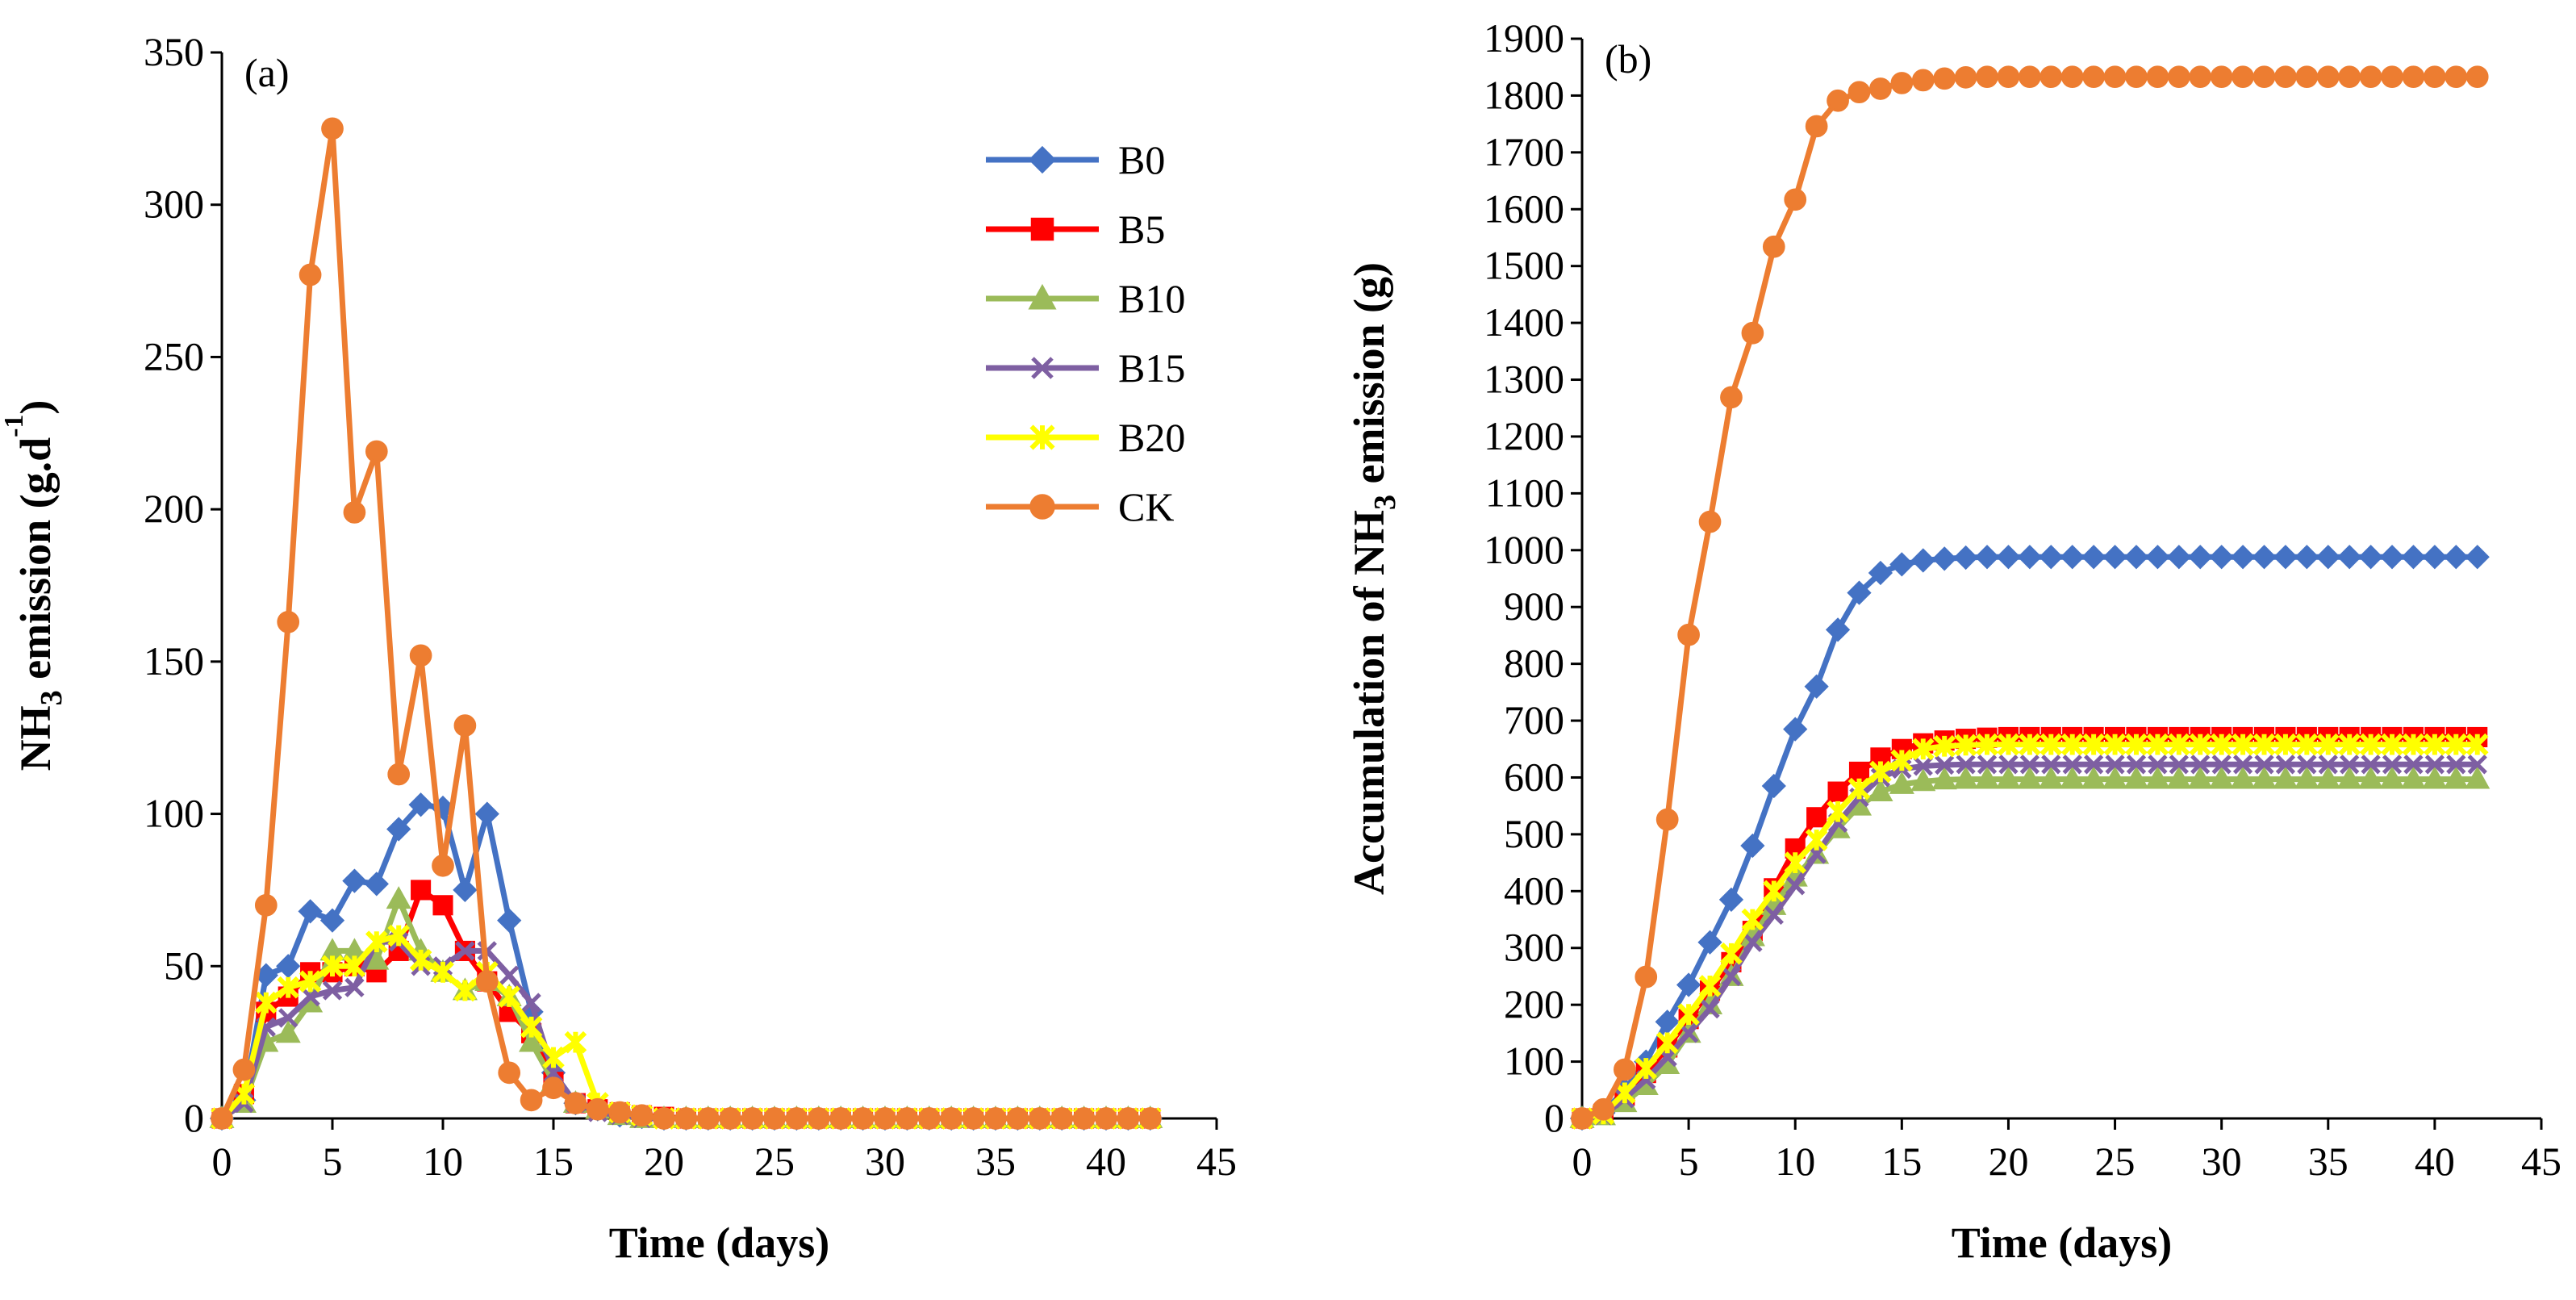  Describe the element at coordinates (14, 426) in the screenshot. I see `ylabel-superscript: -1` at that location.